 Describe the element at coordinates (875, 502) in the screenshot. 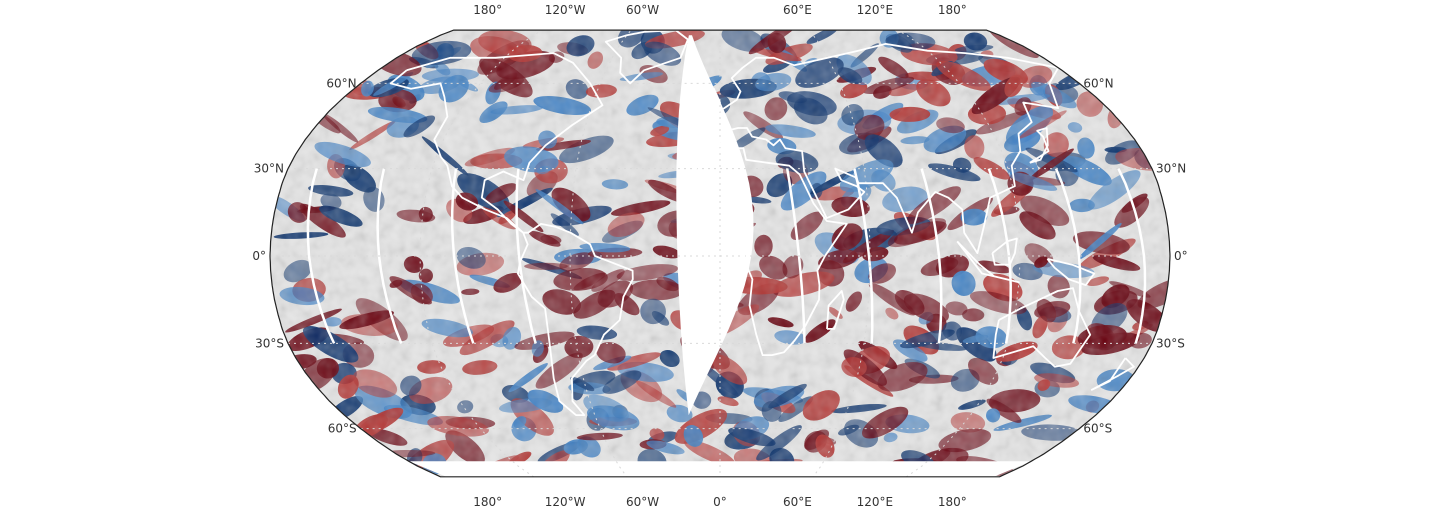

I see `bottom-lon-label: 120°E` at that location.